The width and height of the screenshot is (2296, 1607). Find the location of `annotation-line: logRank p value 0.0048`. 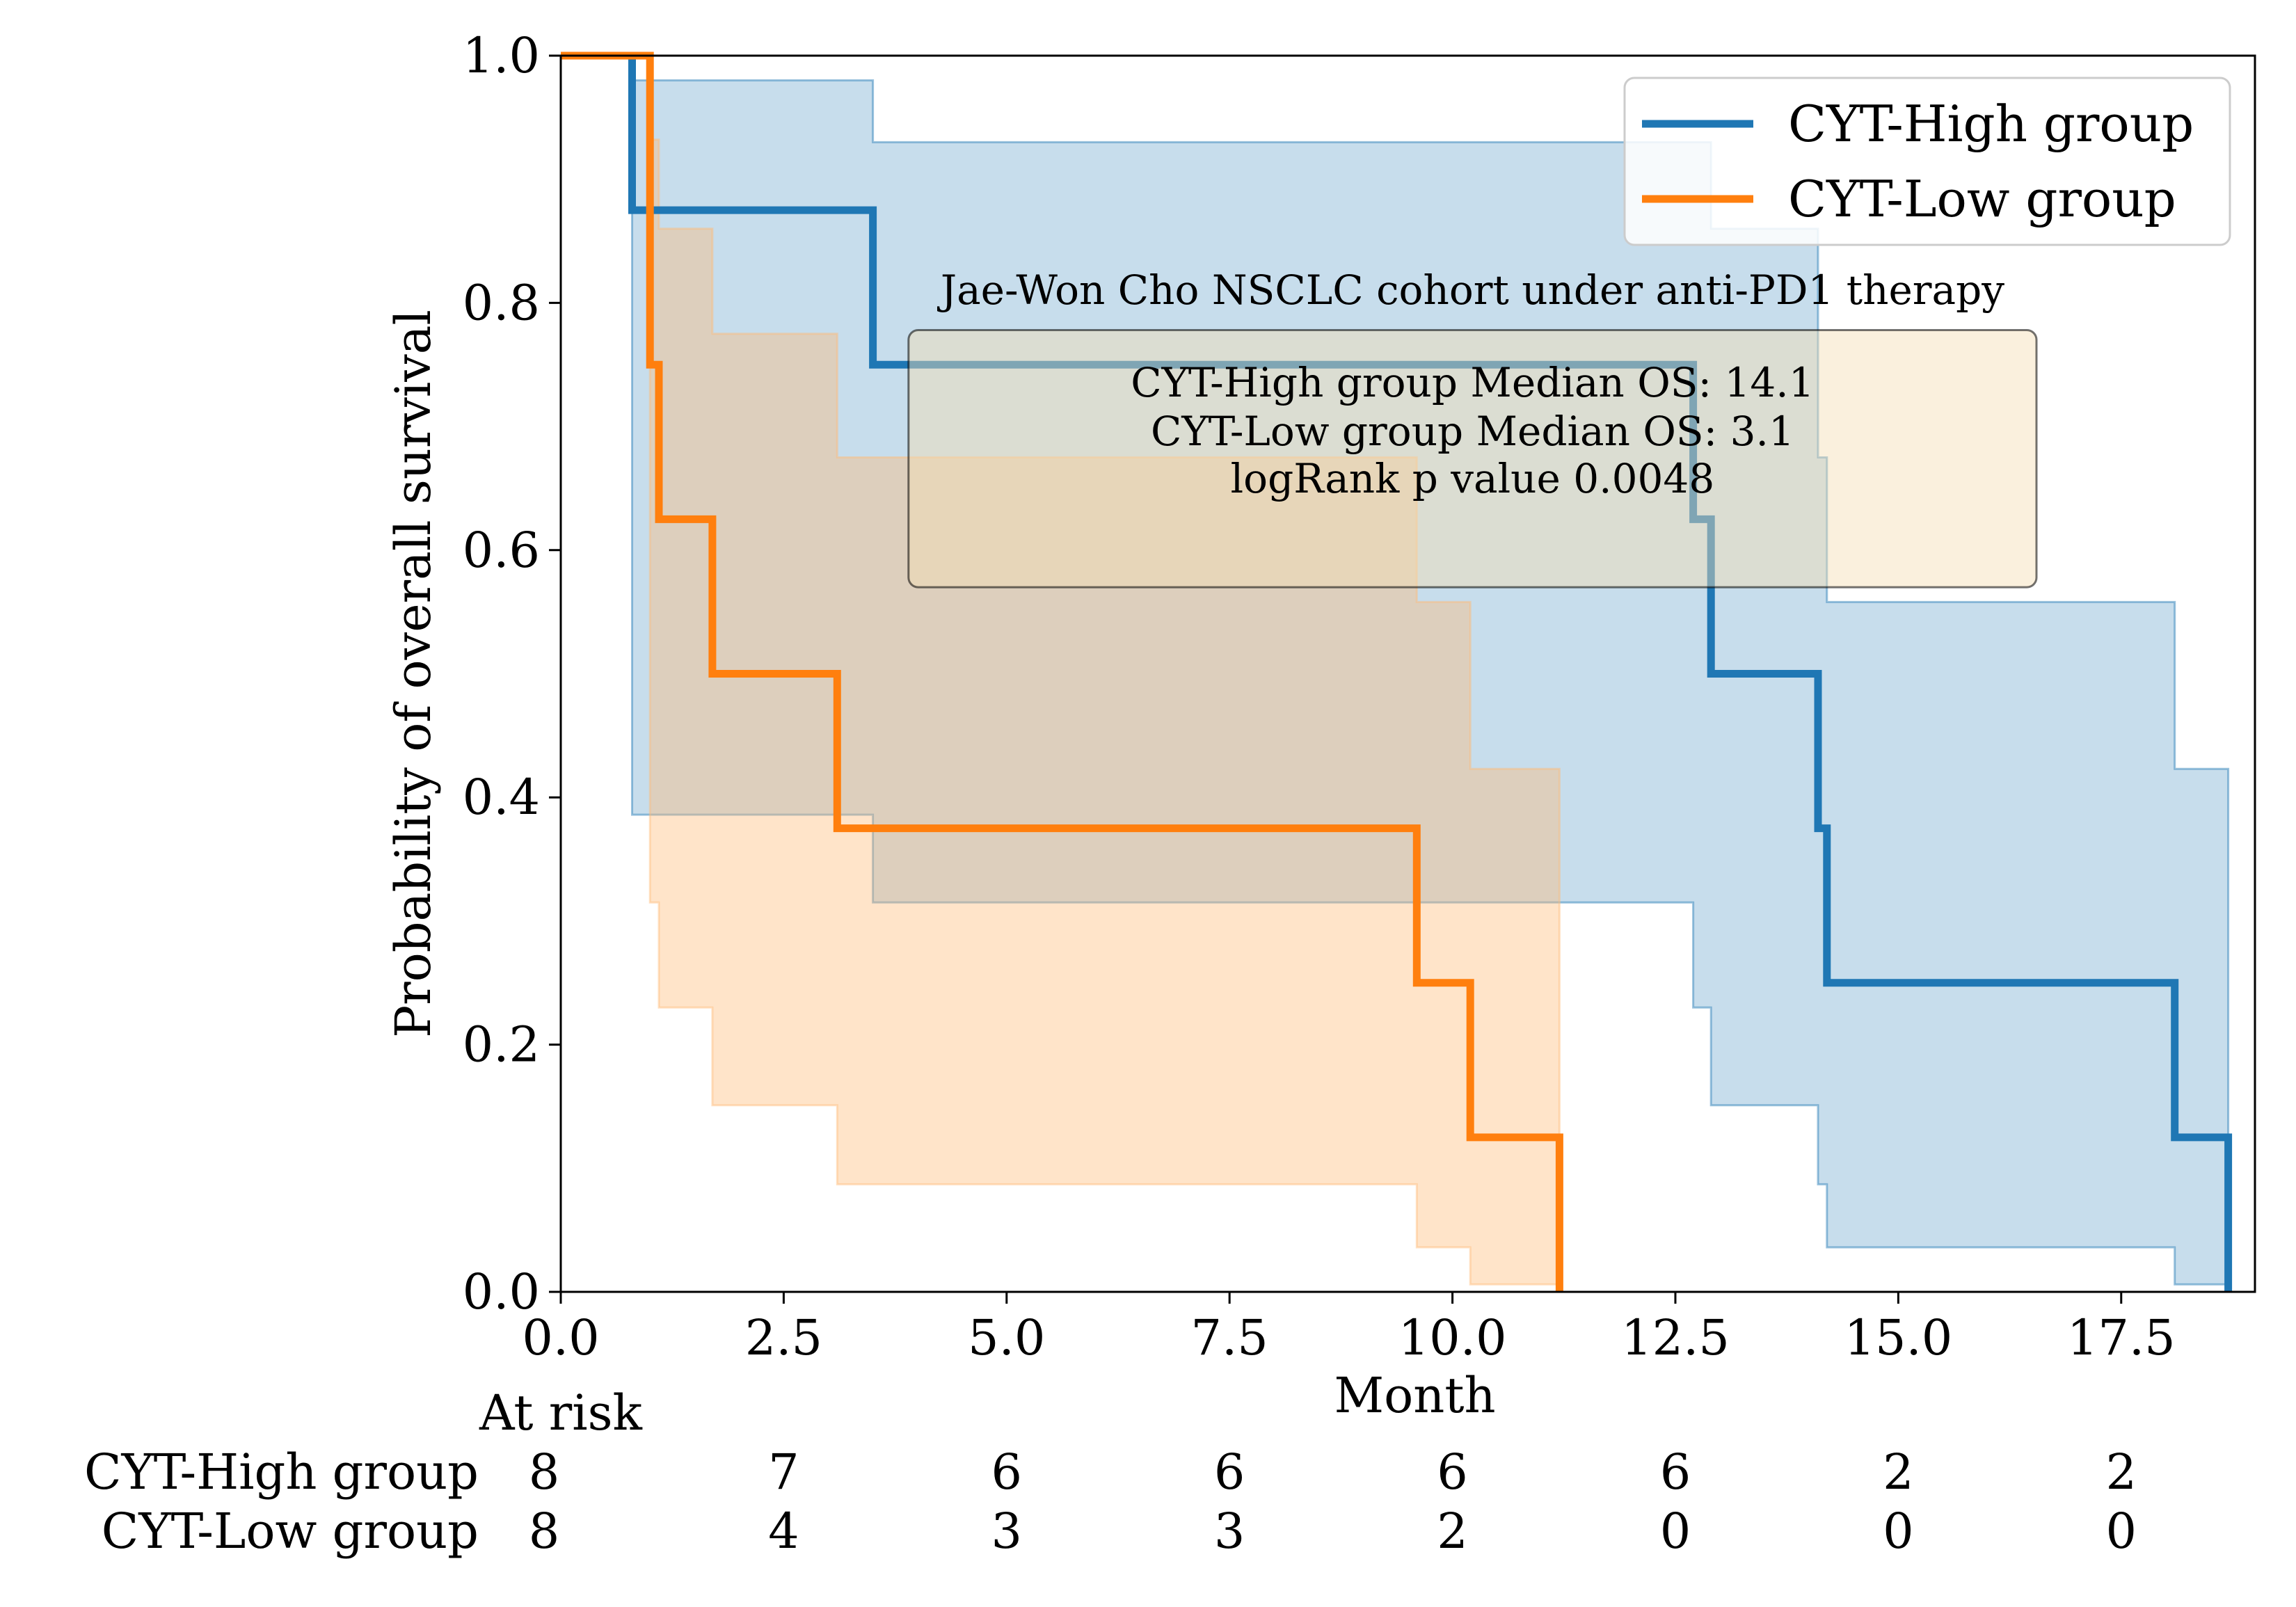

annotation-line: logRank p value 0.0048 is located at coordinates (1473, 478).